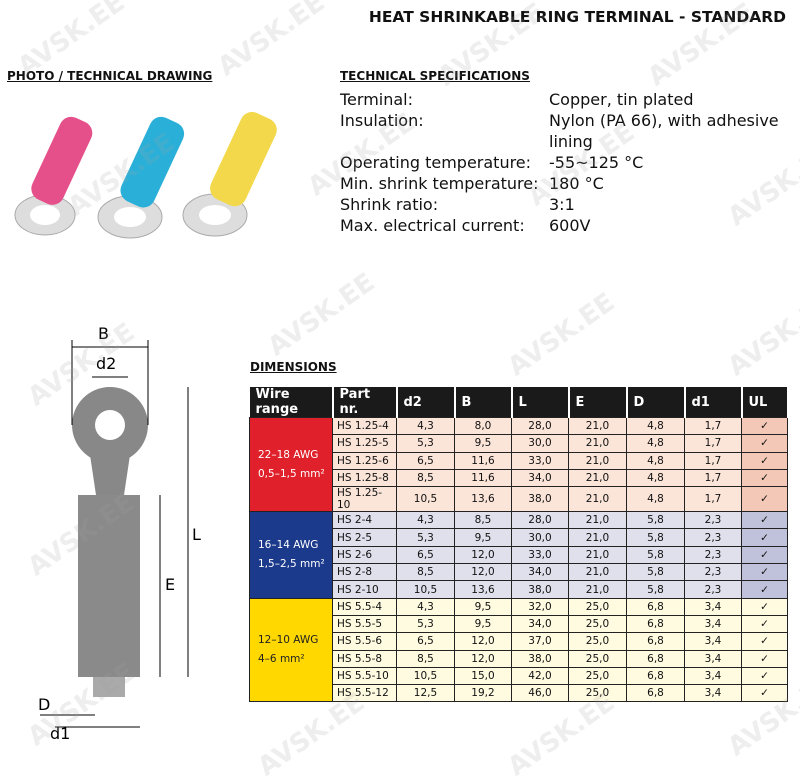 This screenshot has height=783, width=800. What do you see at coordinates (291, 555) in the screenshot?
I see `wire-range-cell: 16–14 AWG 1,5–2,5 mm²` at bounding box center [291, 555].